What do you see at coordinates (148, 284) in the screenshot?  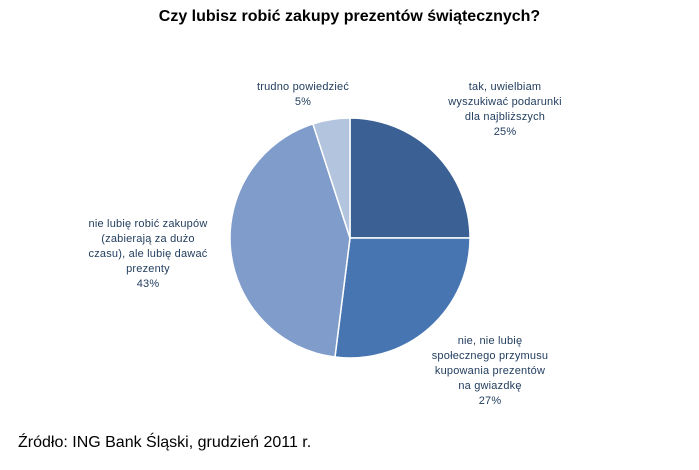 I see `slice-value-label: 43%` at bounding box center [148, 284].